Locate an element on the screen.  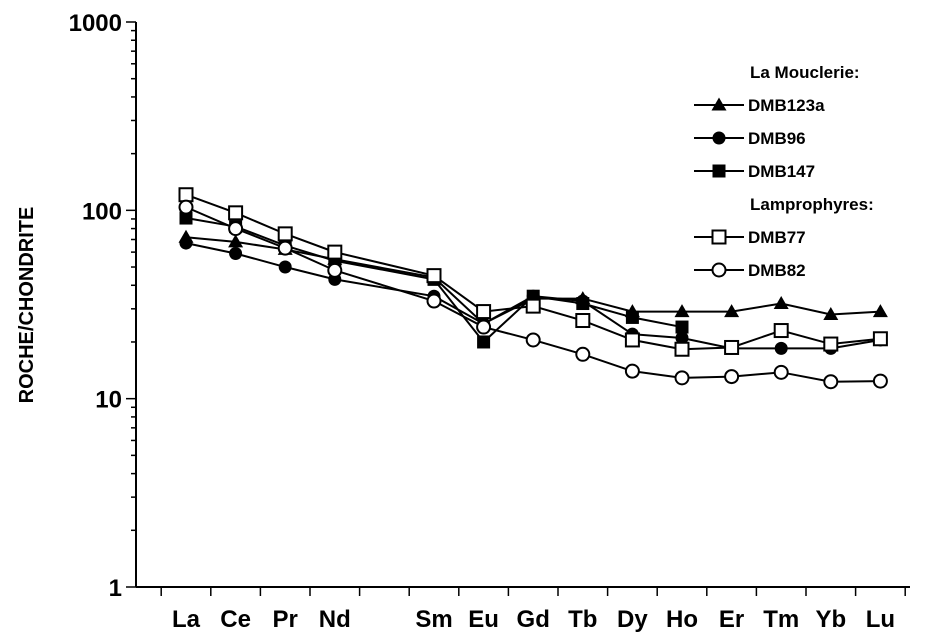
x-tick-label: Tb is located at coordinates (582, 619).